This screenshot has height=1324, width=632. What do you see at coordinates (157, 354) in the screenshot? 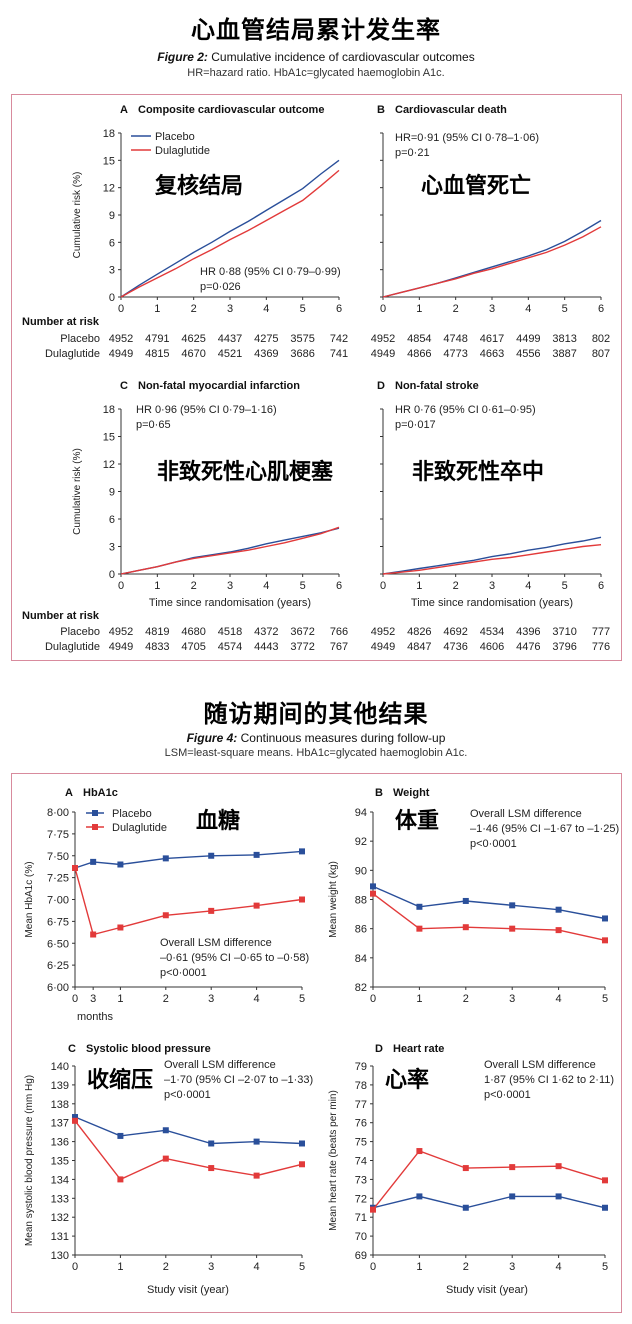
I see `risk-table-cell: 4815` at bounding box center [157, 354].